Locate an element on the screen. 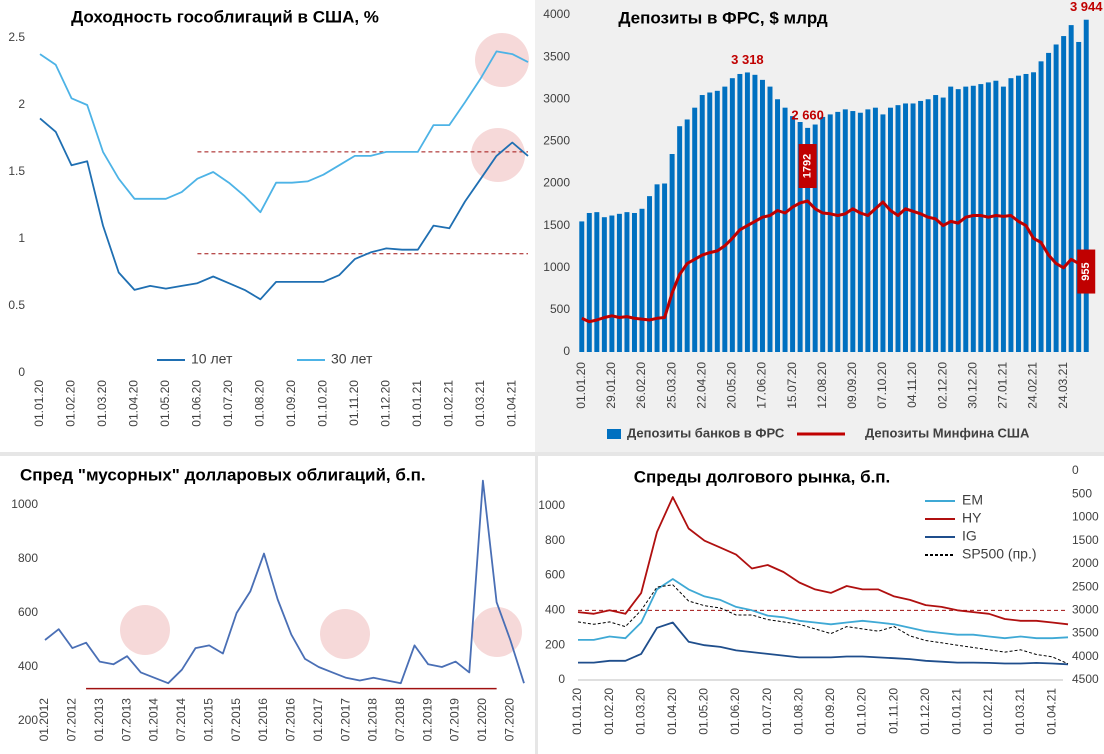 The image size is (1104, 754). y2-tick-label: 1500 is located at coordinates (1085, 540).